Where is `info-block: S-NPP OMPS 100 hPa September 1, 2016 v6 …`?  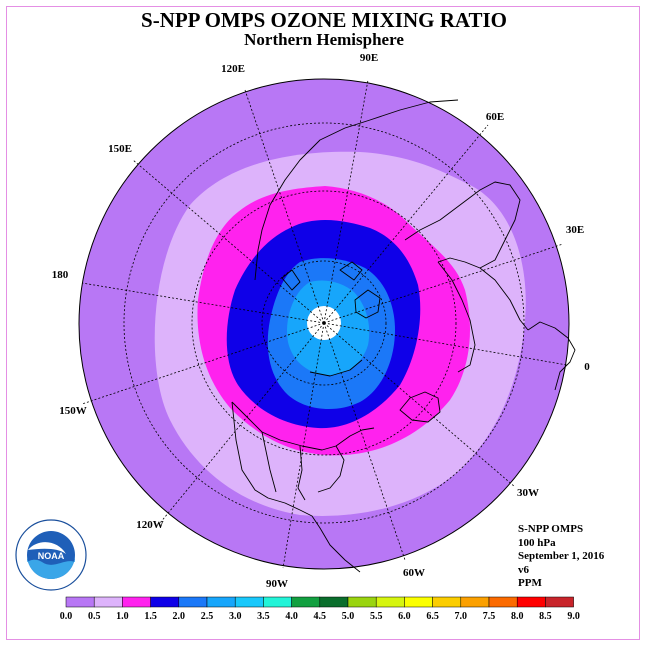
info-block: S-NPP OMPS 100 hPa September 1, 2016 v6 … is located at coordinates (561, 557).